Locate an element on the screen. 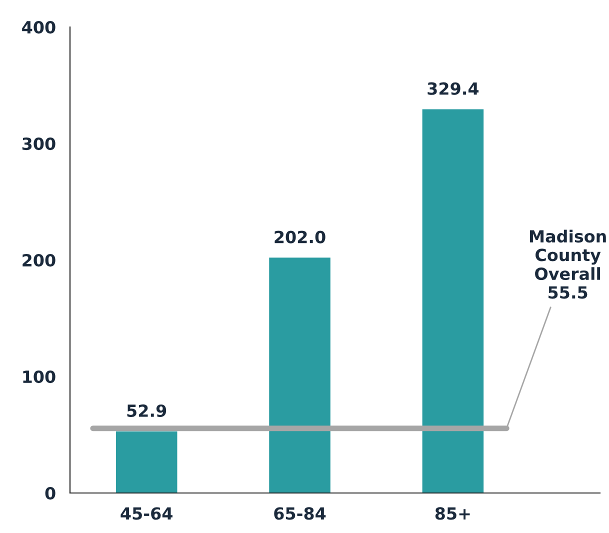 The width and height of the screenshot is (609, 533). data-label: 329.4 is located at coordinates (453, 88).